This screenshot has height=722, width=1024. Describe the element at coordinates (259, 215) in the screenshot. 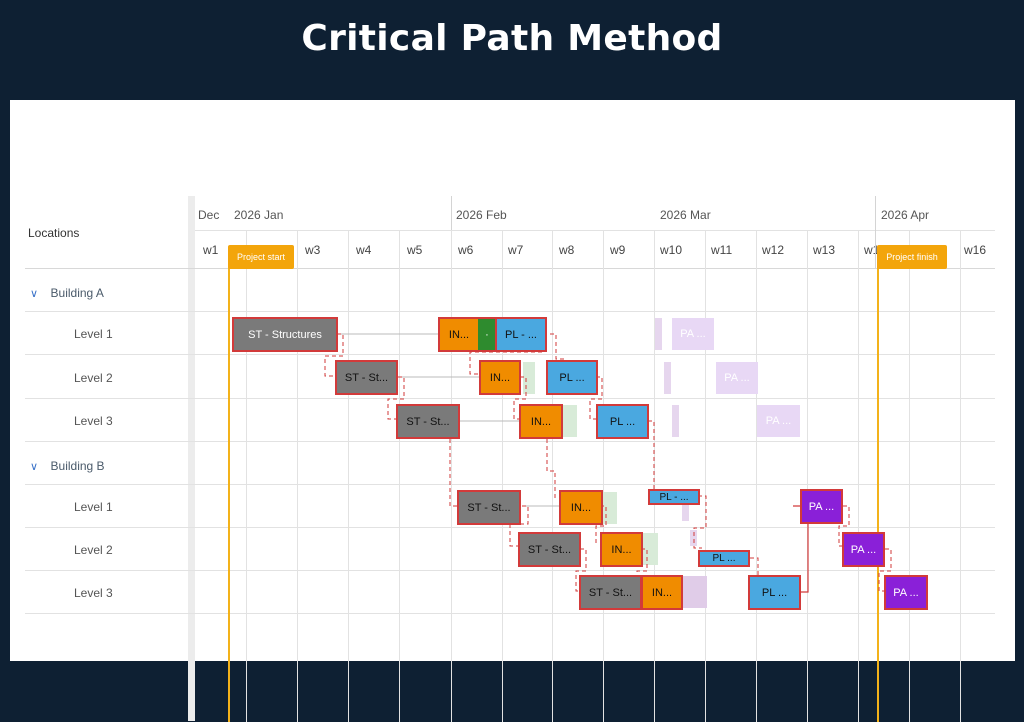

I see `month-label: 2026 Jan` at that location.